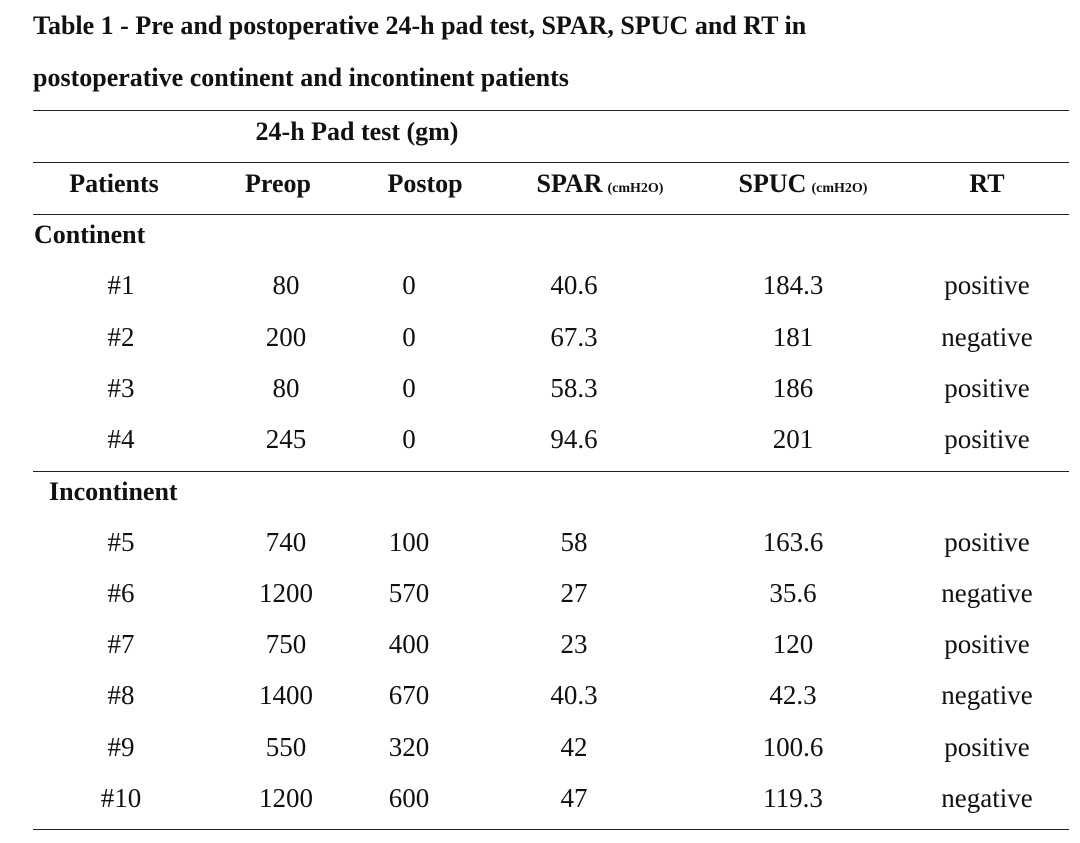  I want to click on col-header-spuc-label: SPUC, so click(772, 183).